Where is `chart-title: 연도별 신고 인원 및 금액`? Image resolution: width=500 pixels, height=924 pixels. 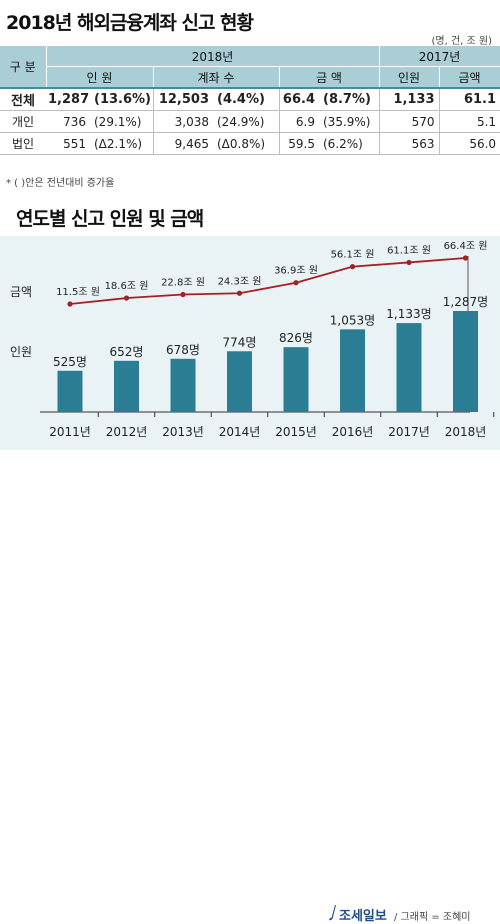
chart-title: 연도별 신고 인원 및 금액 is located at coordinates (110, 219).